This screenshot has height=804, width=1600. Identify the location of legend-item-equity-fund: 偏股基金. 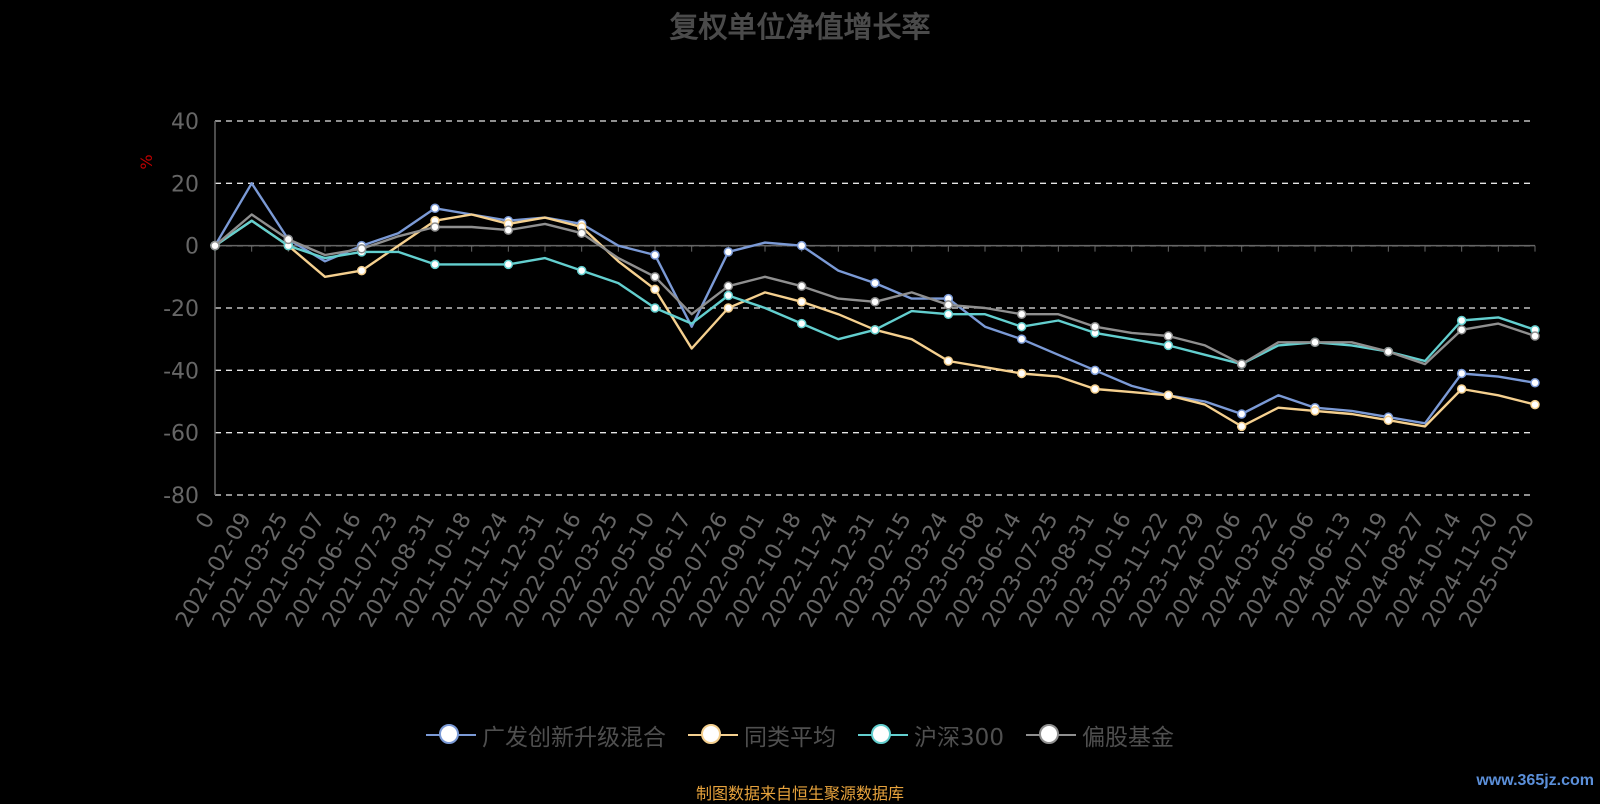
(1099, 735).